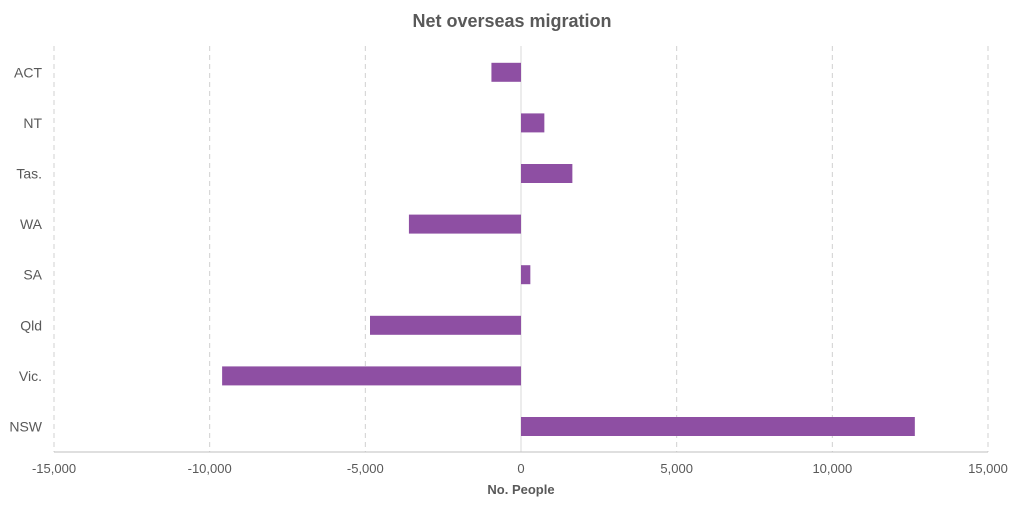 The image size is (1024, 512). What do you see at coordinates (210, 468) in the screenshot?
I see `x-tick-label: -10,000` at bounding box center [210, 468].